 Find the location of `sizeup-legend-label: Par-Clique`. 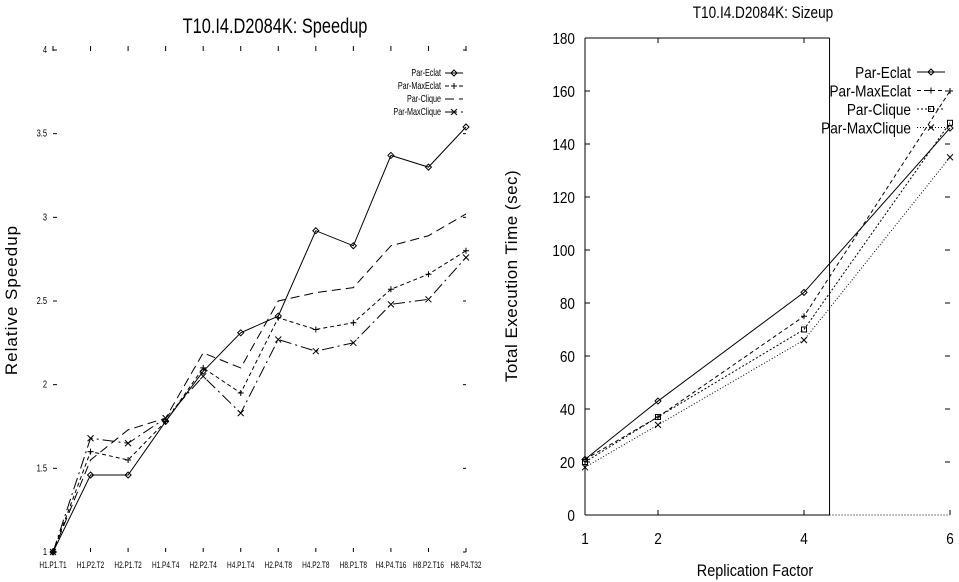

sizeup-legend-label: Par-Clique is located at coordinates (879, 110).